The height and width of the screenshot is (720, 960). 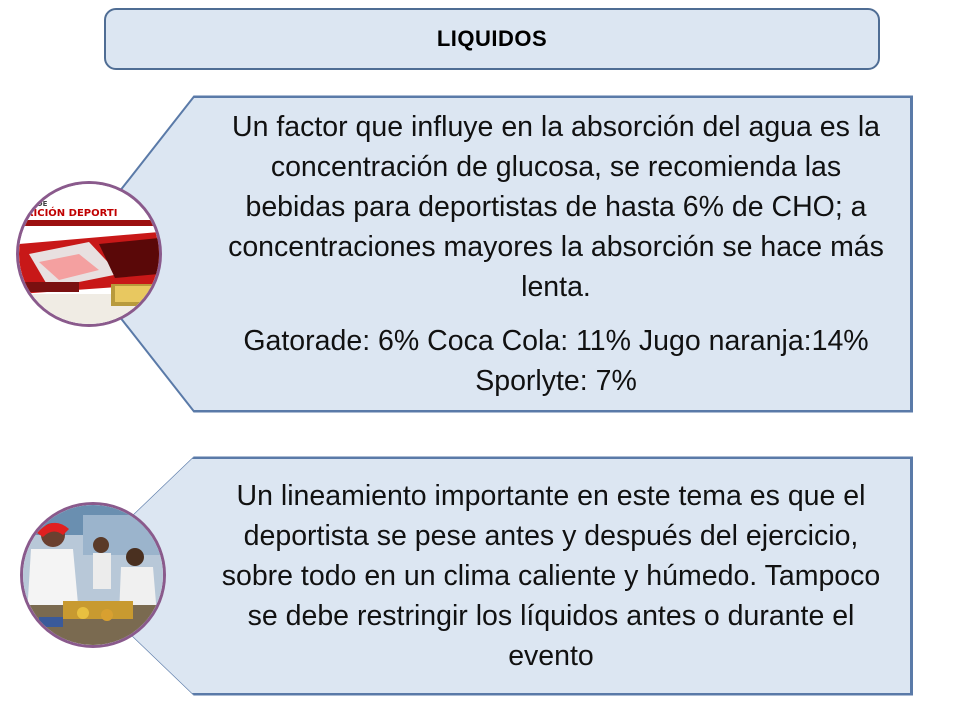 I want to click on athletes-illustration, so click(x=93, y=575).